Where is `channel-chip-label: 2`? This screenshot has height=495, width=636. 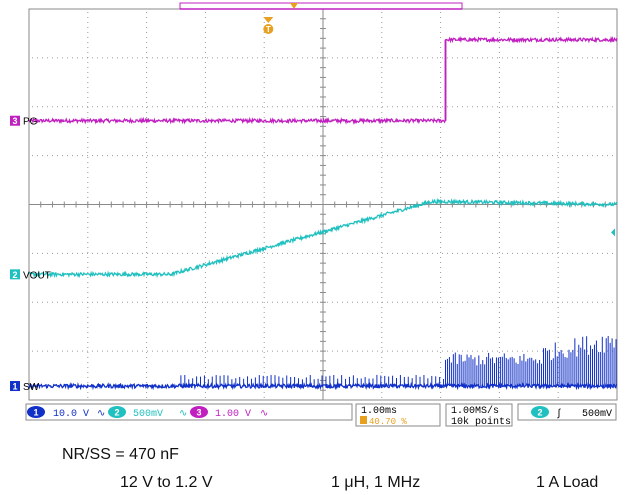 channel-chip-label: 2 is located at coordinates (539, 413).